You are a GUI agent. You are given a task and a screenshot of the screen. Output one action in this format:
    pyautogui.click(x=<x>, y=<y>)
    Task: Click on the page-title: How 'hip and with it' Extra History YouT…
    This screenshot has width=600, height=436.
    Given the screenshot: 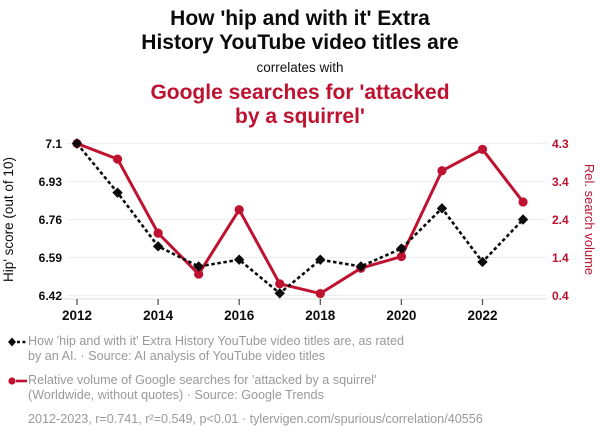 What is the action you would take?
    pyautogui.click(x=300, y=31)
    